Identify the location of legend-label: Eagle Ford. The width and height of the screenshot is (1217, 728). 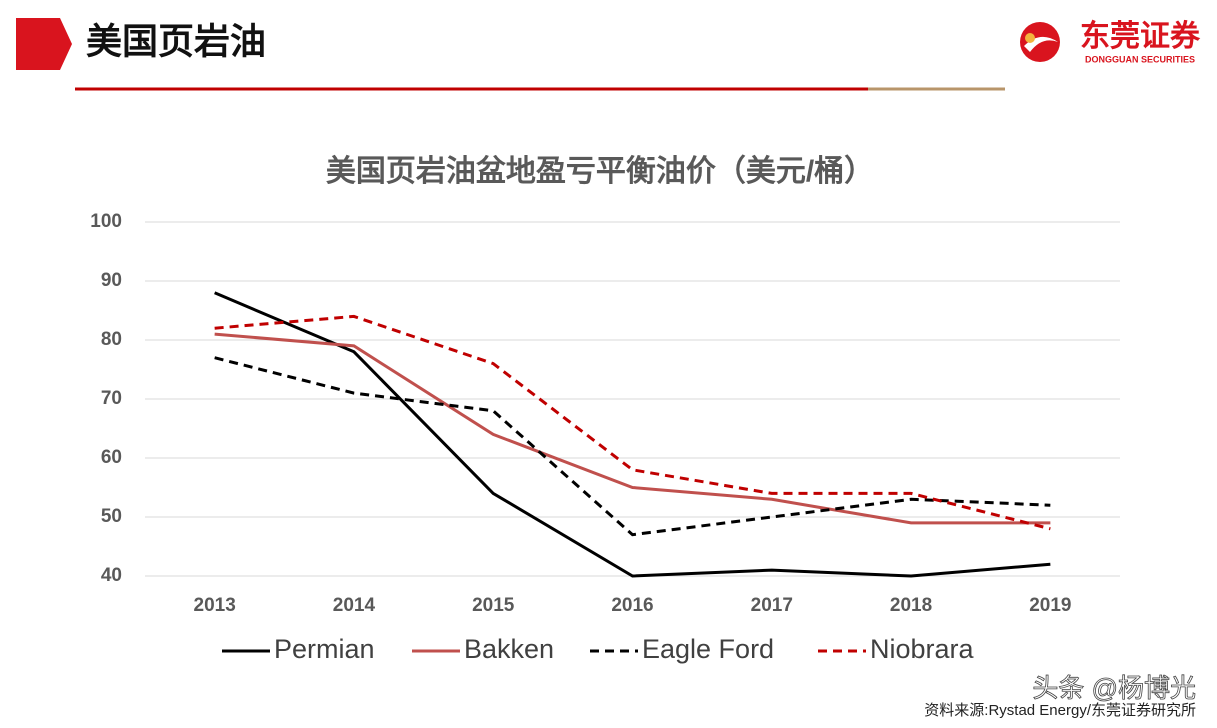
(708, 649).